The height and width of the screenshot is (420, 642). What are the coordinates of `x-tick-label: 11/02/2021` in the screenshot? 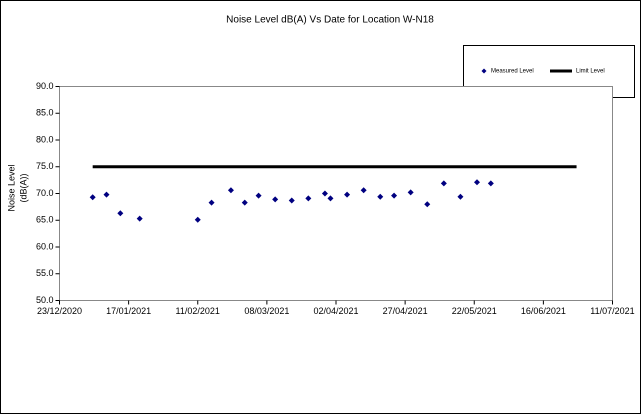 It's located at (198, 311).